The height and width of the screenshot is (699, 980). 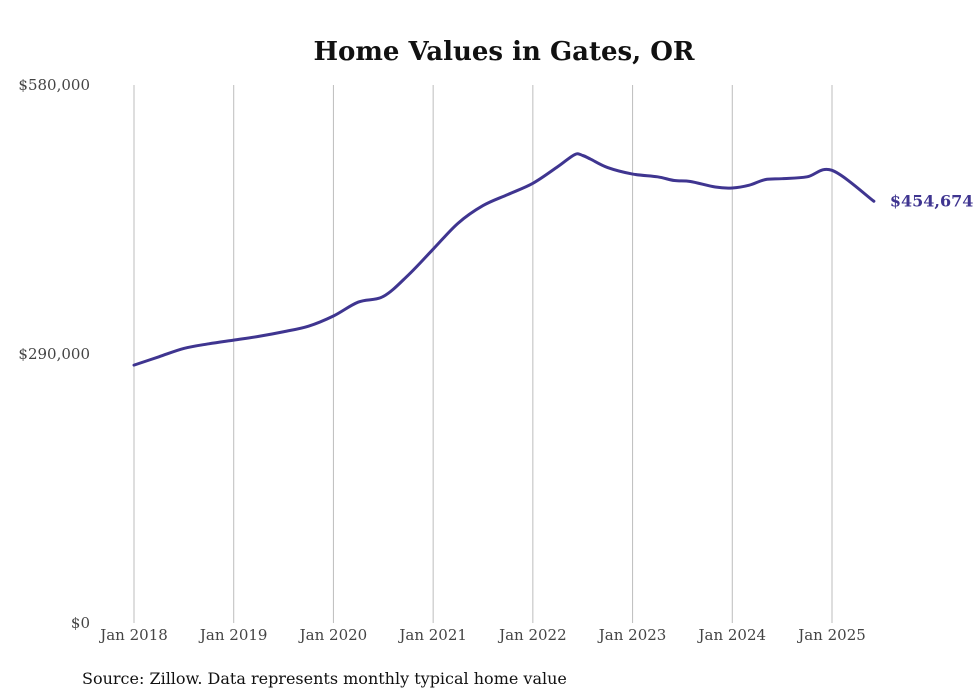 I want to click on x-tick-label-2: Jan 2020, so click(x=333, y=635).